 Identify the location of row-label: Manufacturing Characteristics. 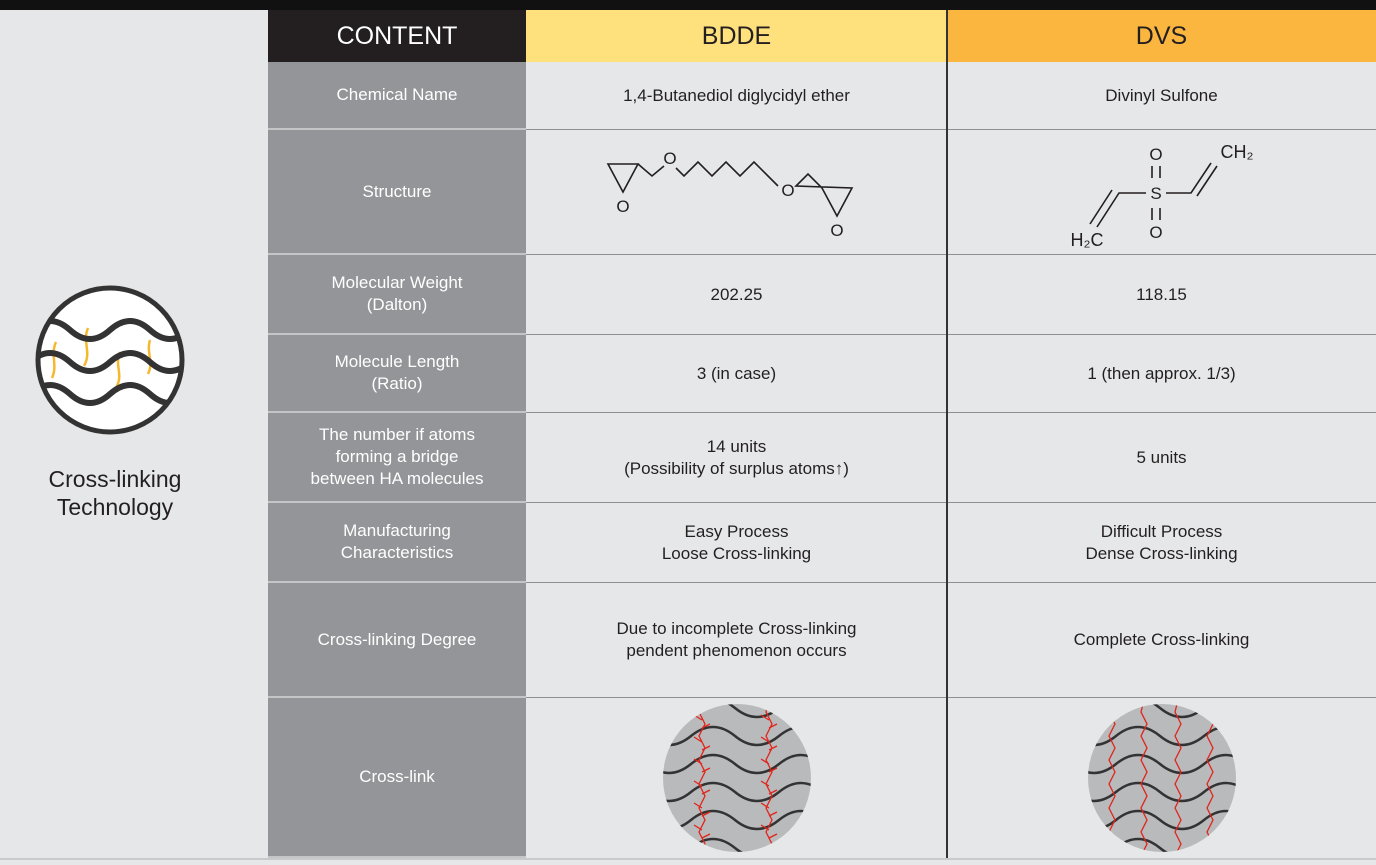
(397, 543).